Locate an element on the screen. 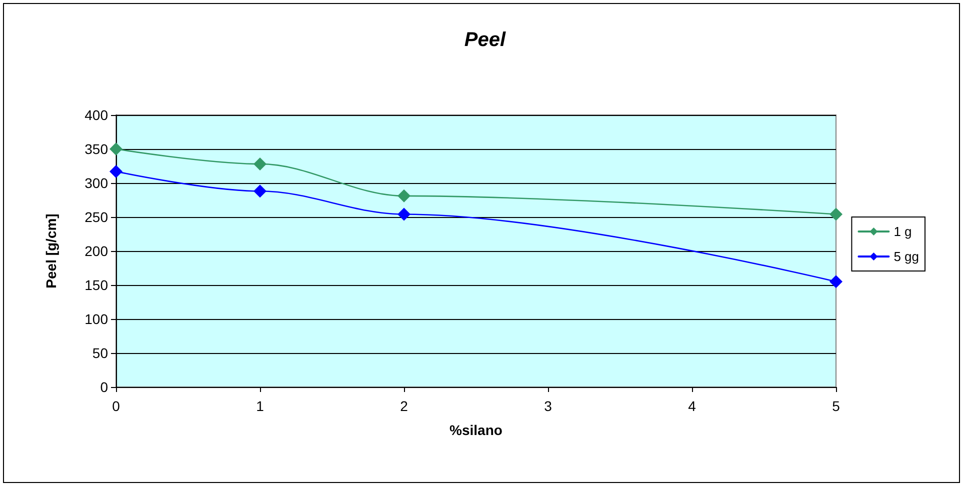 This screenshot has width=965, height=488. x-tick-label: 4 is located at coordinates (692, 406).